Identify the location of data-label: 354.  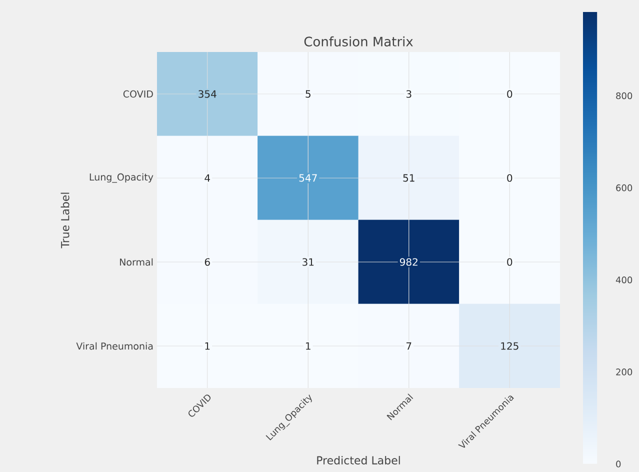
(207, 94).